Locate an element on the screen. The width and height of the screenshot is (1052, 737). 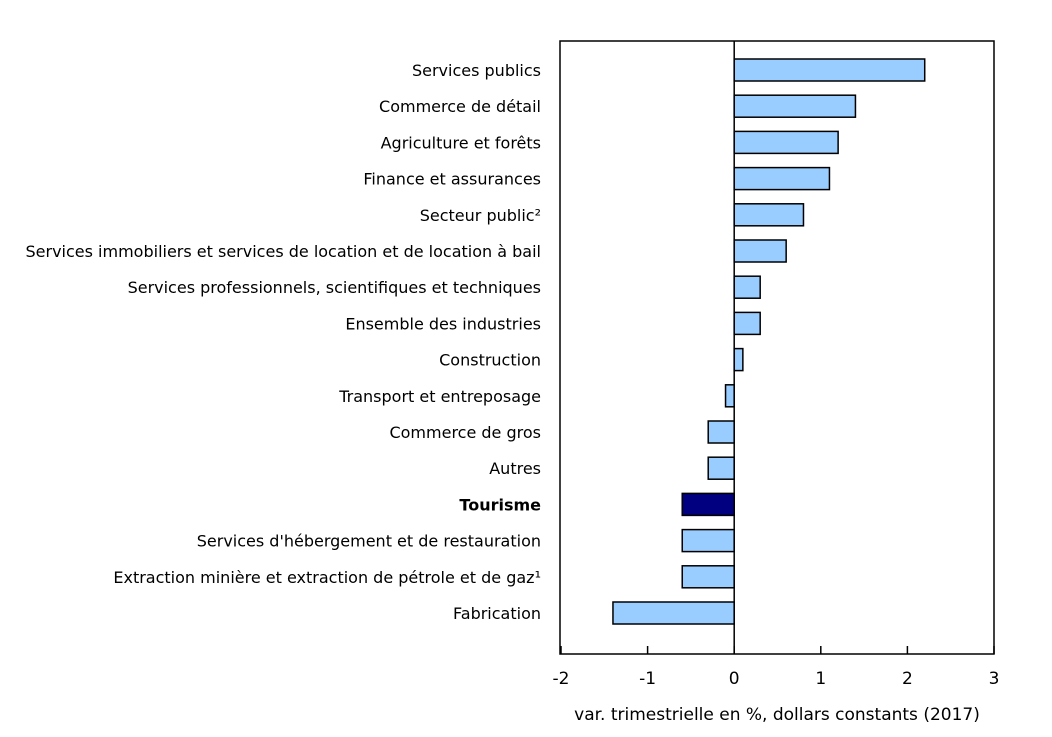
category-label: Tourisme is located at coordinates (500, 504).